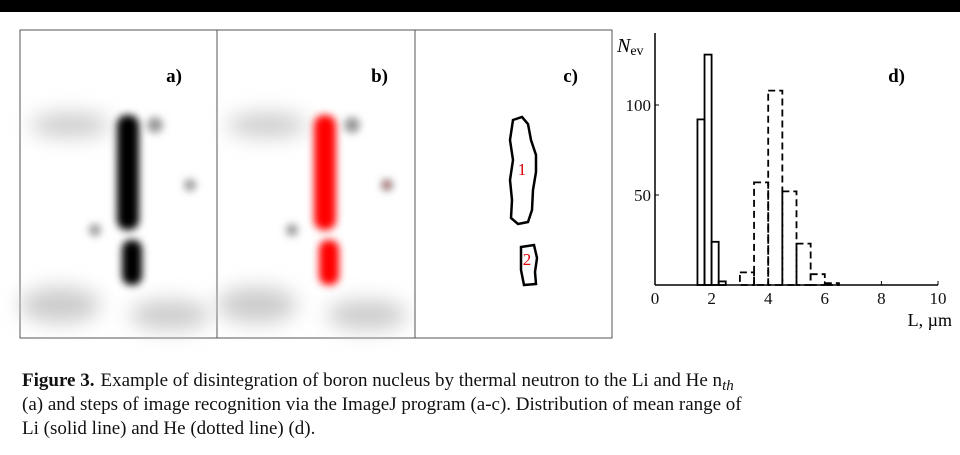  Describe the element at coordinates (316, 184) in the screenshot. I see `panel-b: b)` at that location.